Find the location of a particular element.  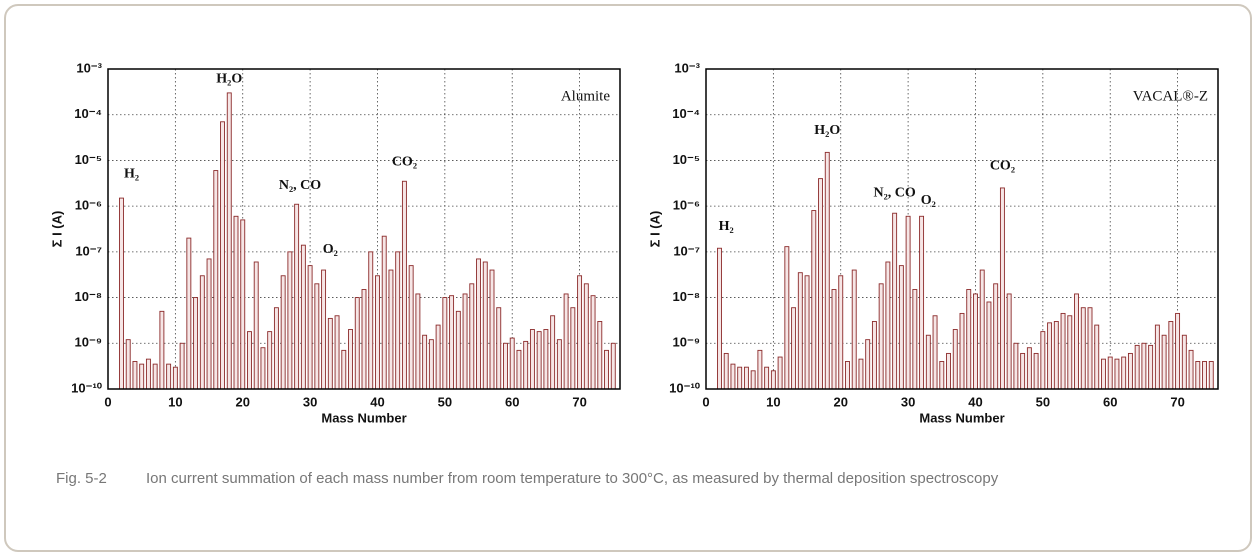

x-tick-label: 70 is located at coordinates (1177, 401).